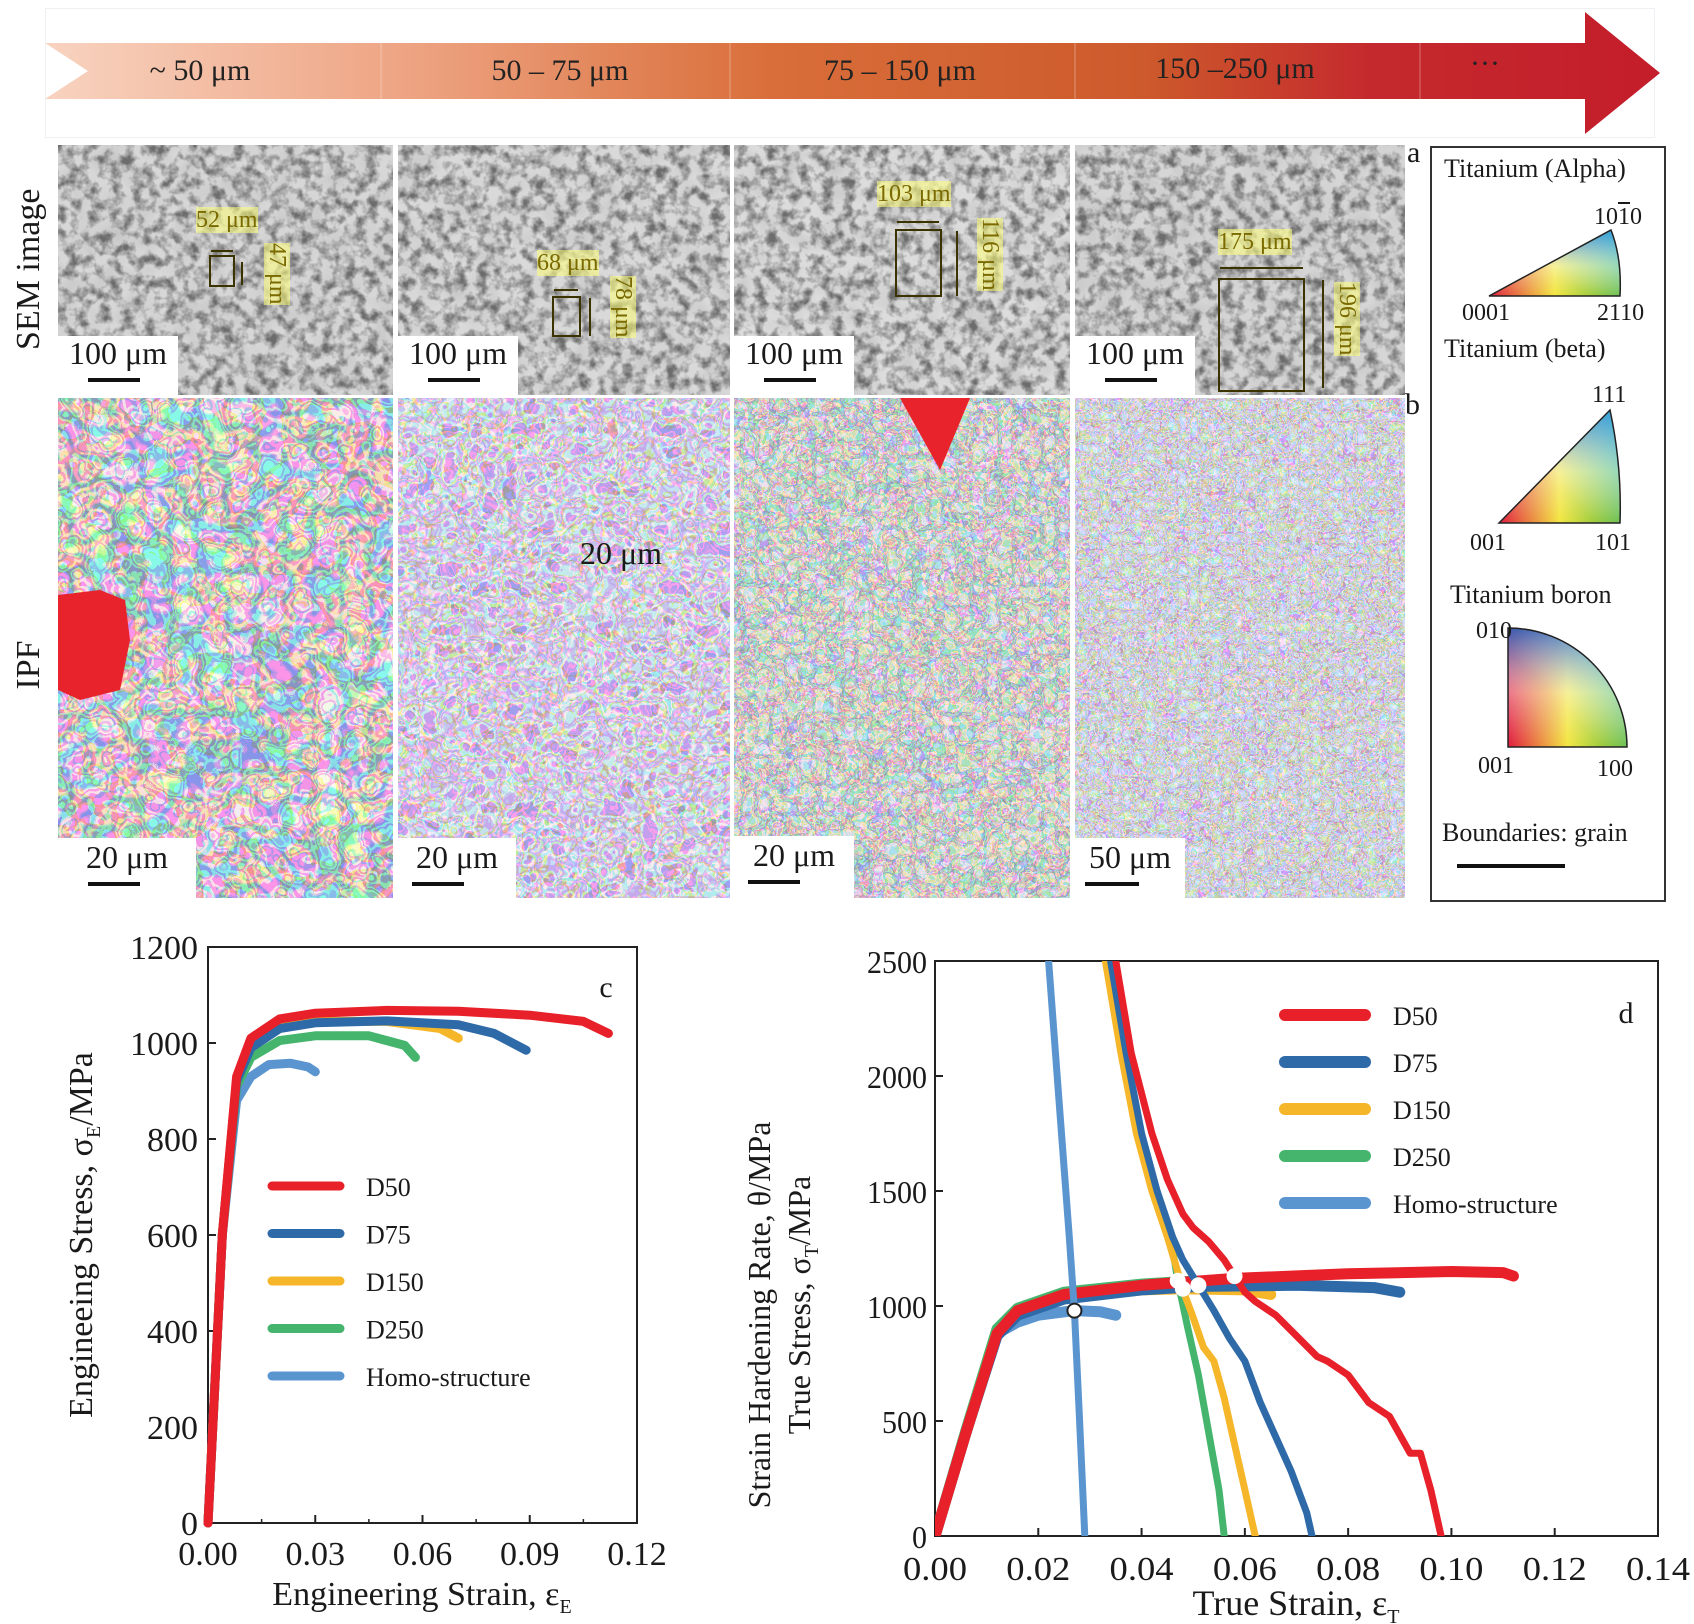 The image size is (1694, 1624). I want to click on x-axis-label: True Strain, εT, so click(1295, 1603).